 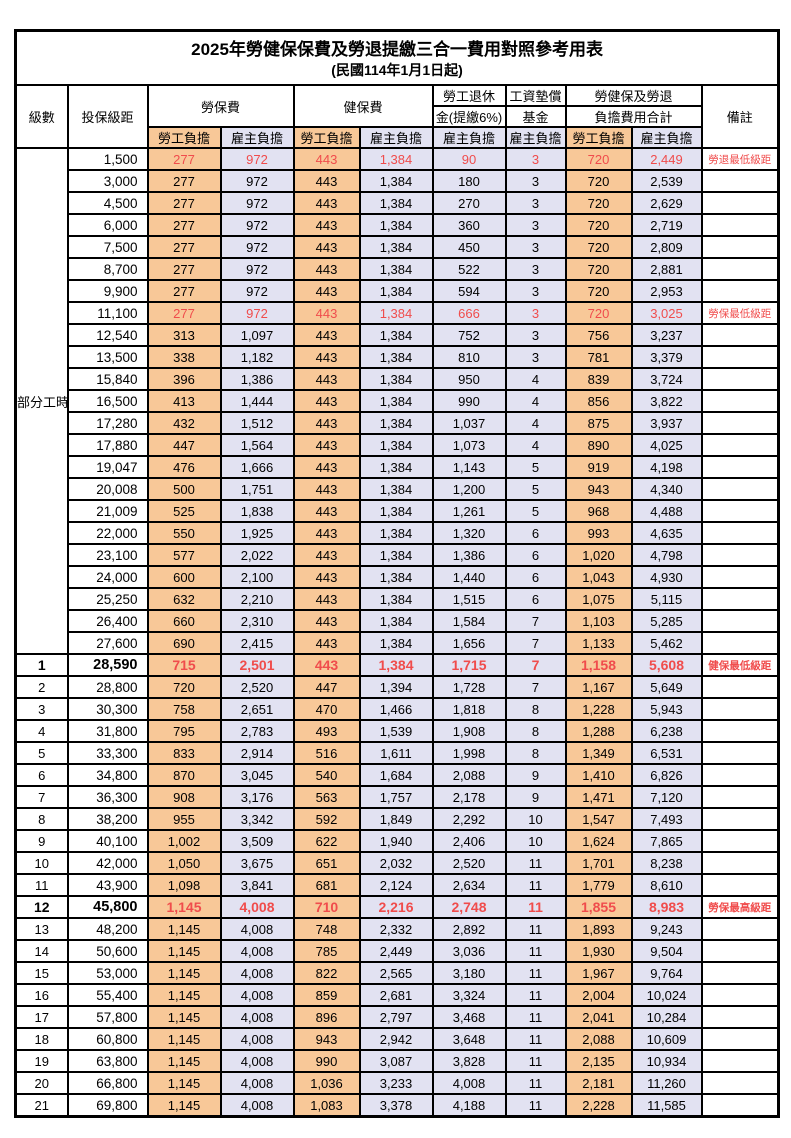 What do you see at coordinates (397, 70) in the screenshot?
I see `page-subtitle: (民國114年1月1日起)` at bounding box center [397, 70].